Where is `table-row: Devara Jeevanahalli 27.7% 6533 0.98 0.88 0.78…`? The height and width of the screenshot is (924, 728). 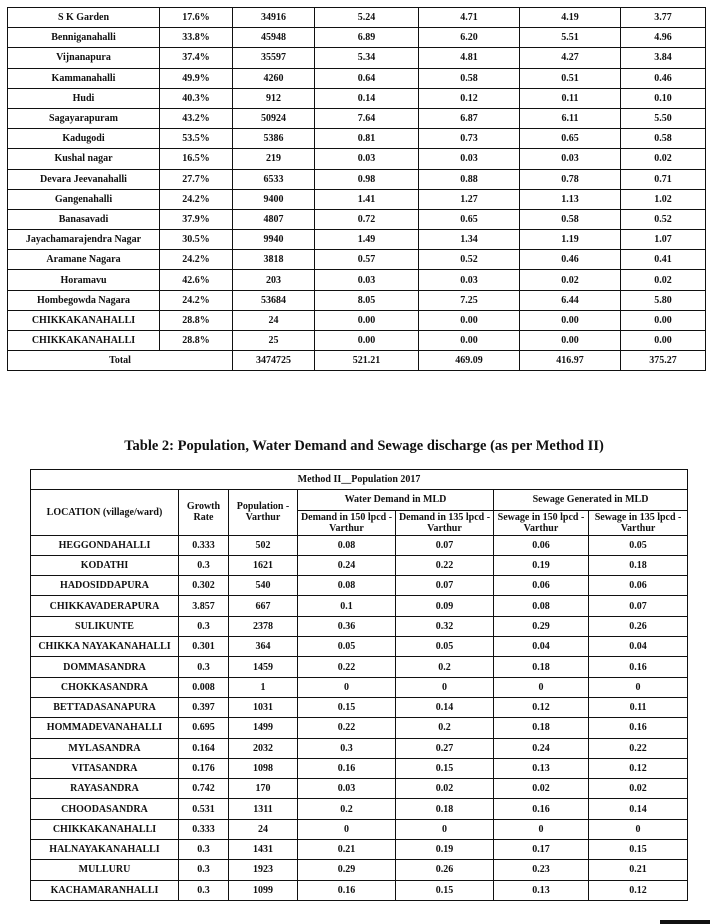 table-row: Devara Jeevanahalli 27.7% 6533 0.98 0.88 0.78… is located at coordinates (356, 179).